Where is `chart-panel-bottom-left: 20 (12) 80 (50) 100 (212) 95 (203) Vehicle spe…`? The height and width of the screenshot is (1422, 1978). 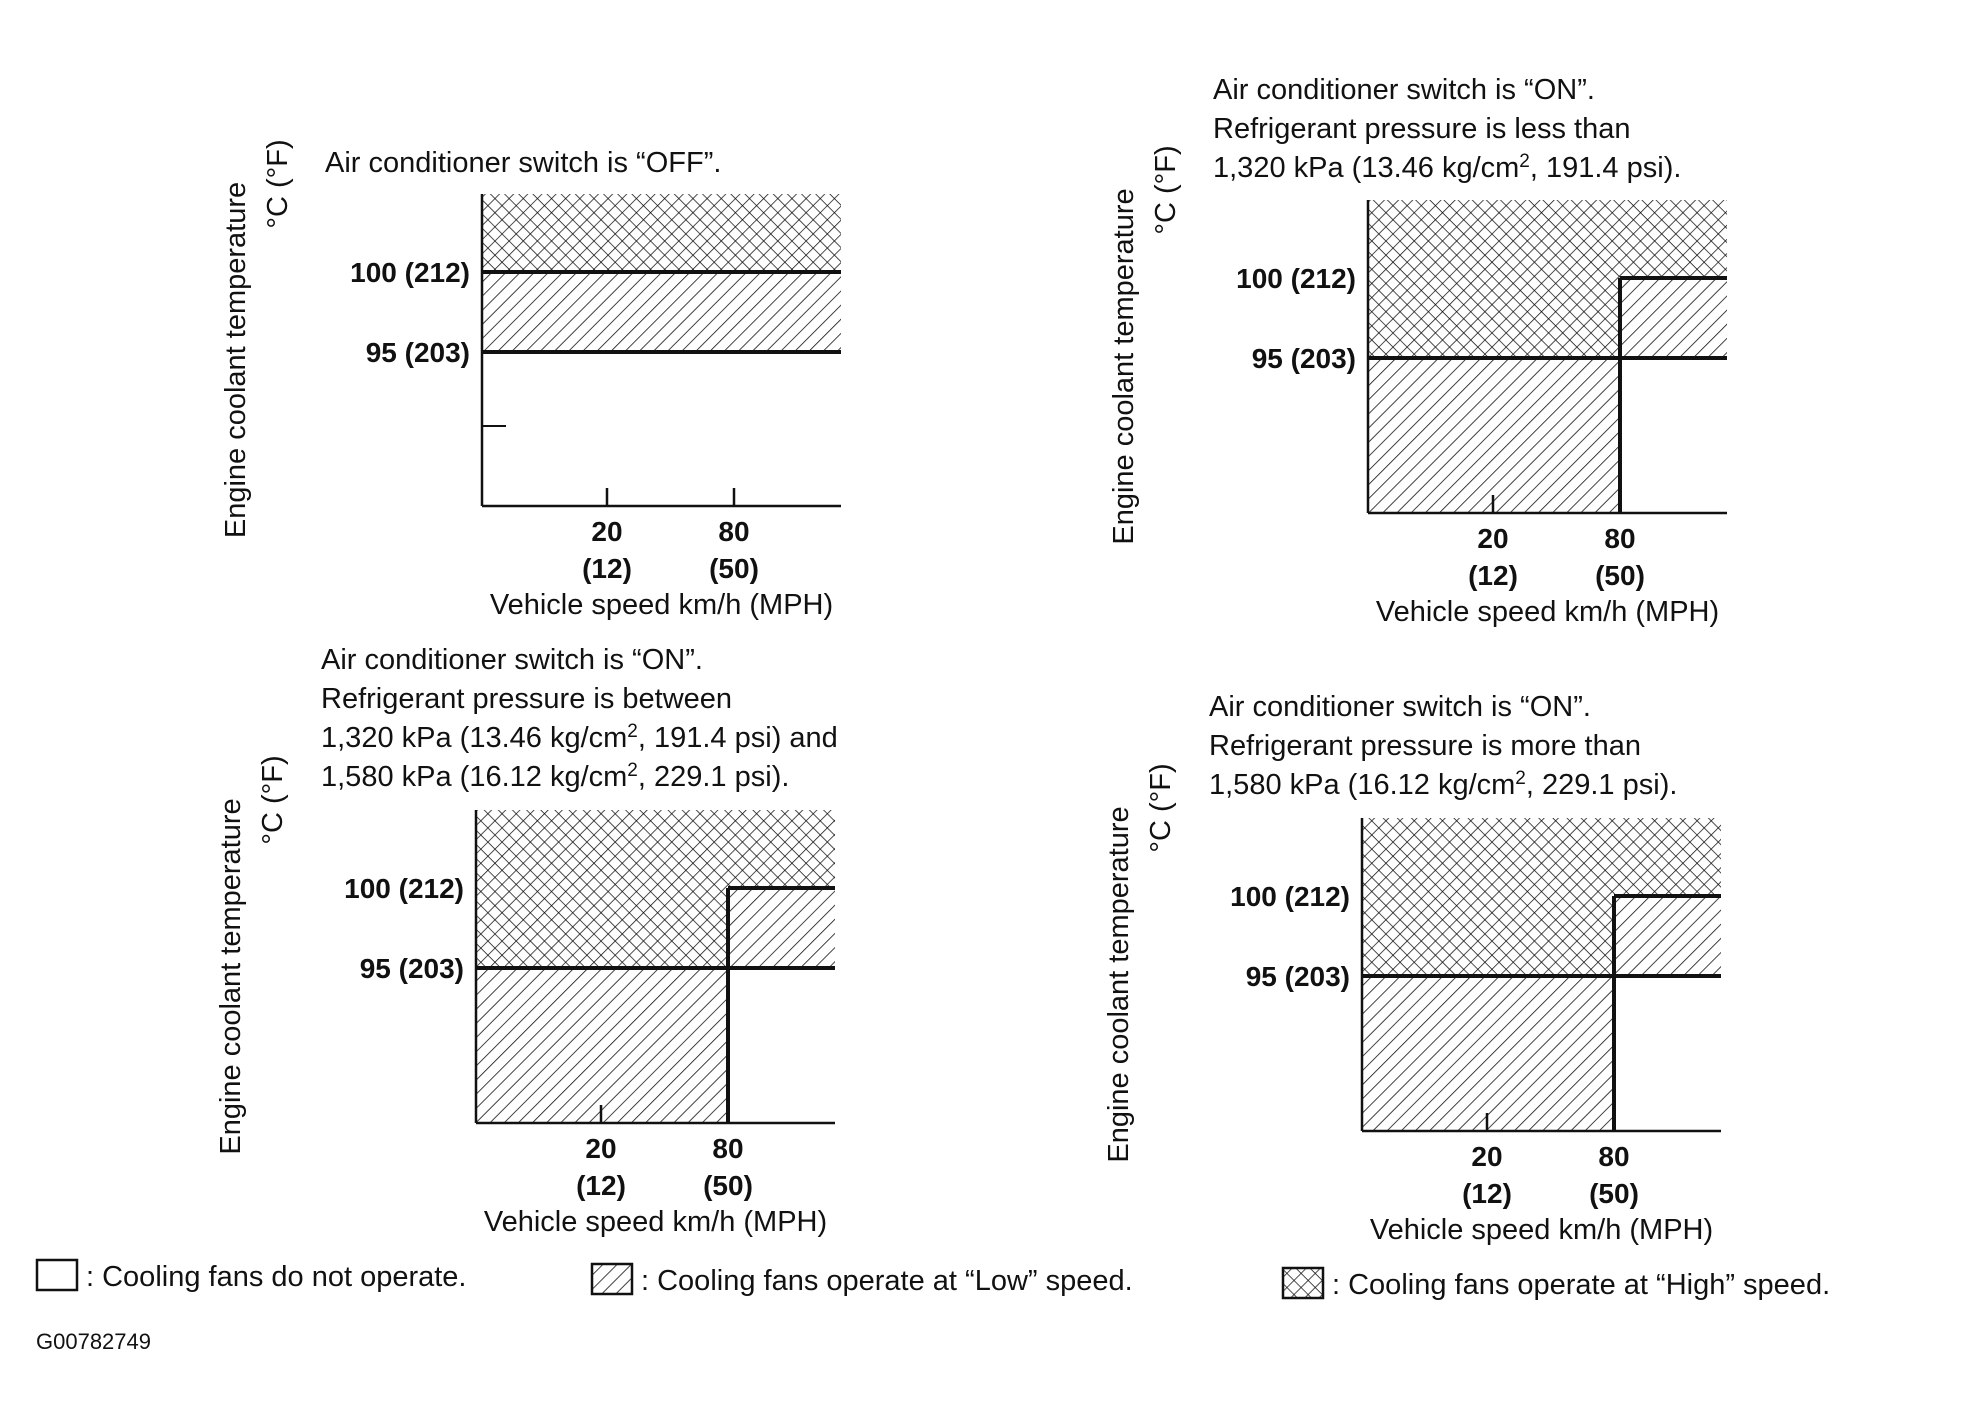
chart-panel-bottom-left: 20 (12) 80 (50) 100 (212) 95 (203) Vehicle spe… is located at coordinates (526, 941).